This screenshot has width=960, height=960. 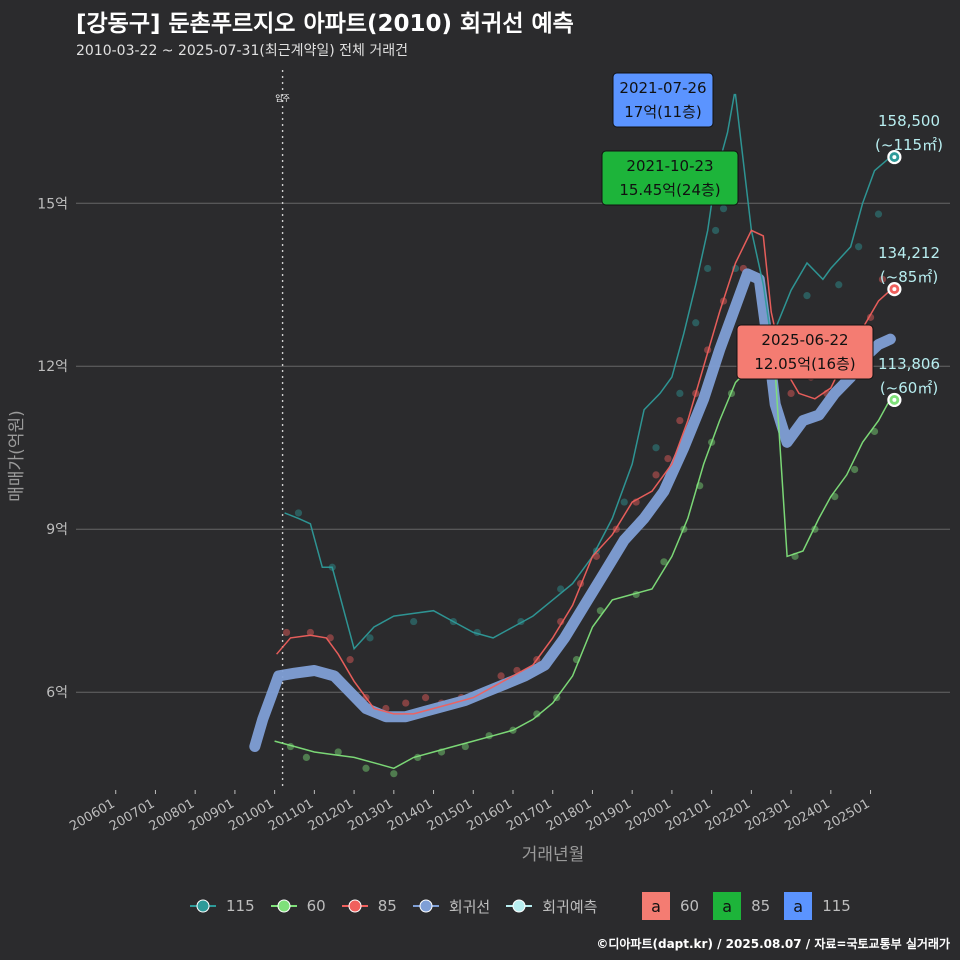 I want to click on legend-labels: a 60 a 85 a 115, so click(x=753, y=906).